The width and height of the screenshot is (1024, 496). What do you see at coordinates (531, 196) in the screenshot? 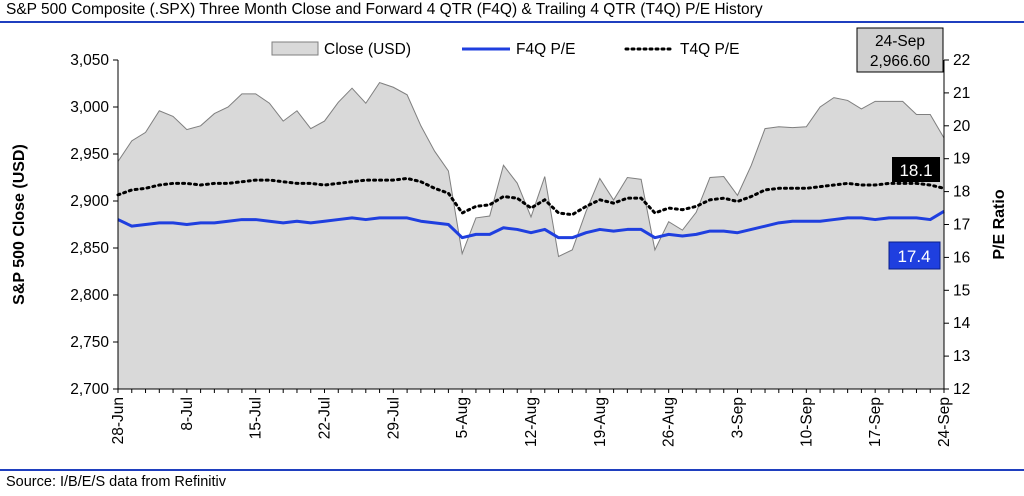
I see `t4q-pe-line` at bounding box center [531, 196].